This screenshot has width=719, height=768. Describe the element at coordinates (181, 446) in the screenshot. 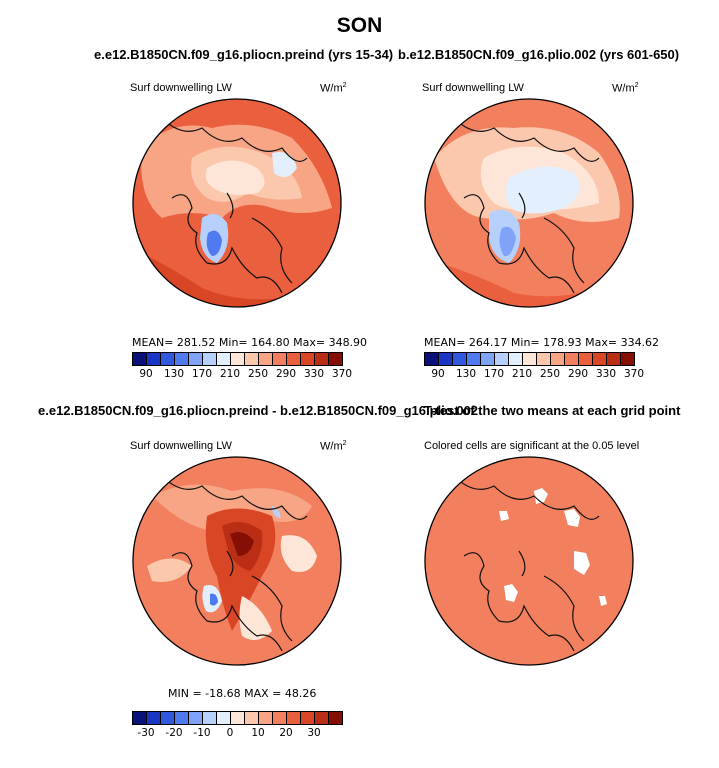

I see `panel-3-variable: Surf downwelling LW` at that location.